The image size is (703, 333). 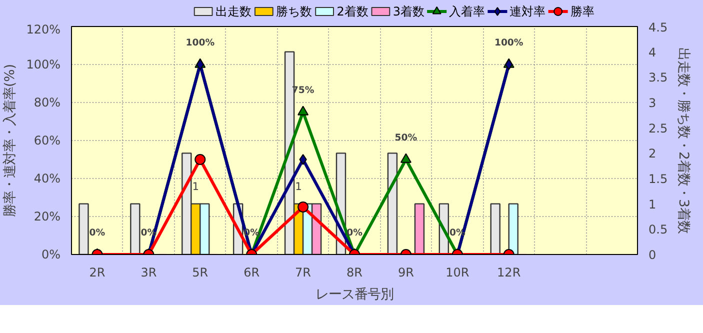 I want to click on x-tick-label: 12R, so click(x=509, y=273).